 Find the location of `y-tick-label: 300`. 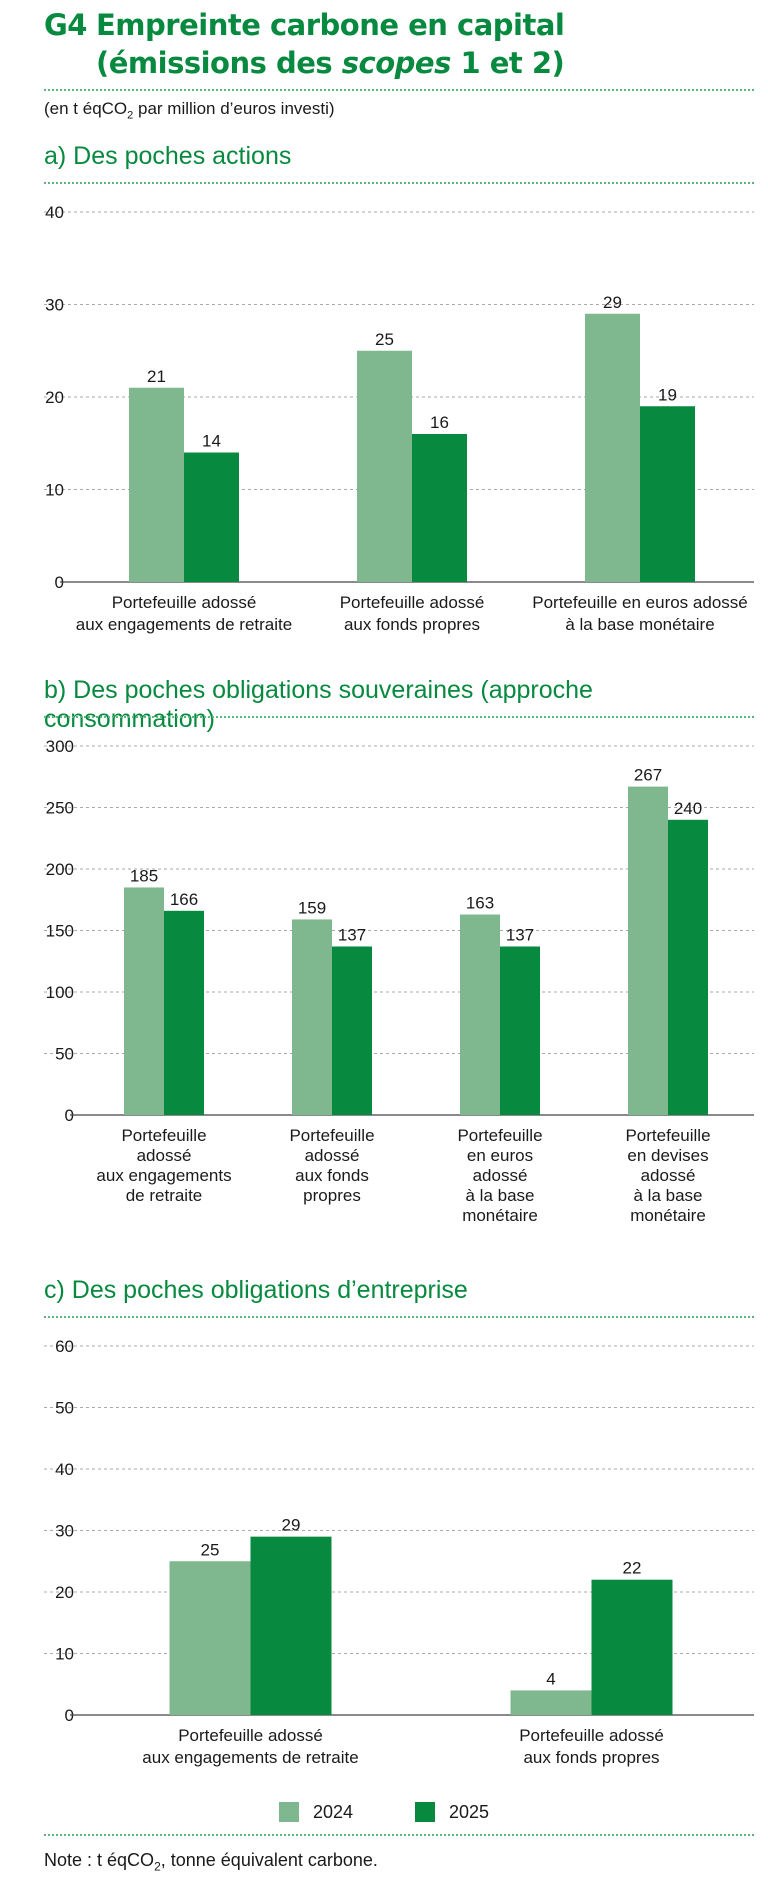

y-tick-label: 300 is located at coordinates (60, 746).